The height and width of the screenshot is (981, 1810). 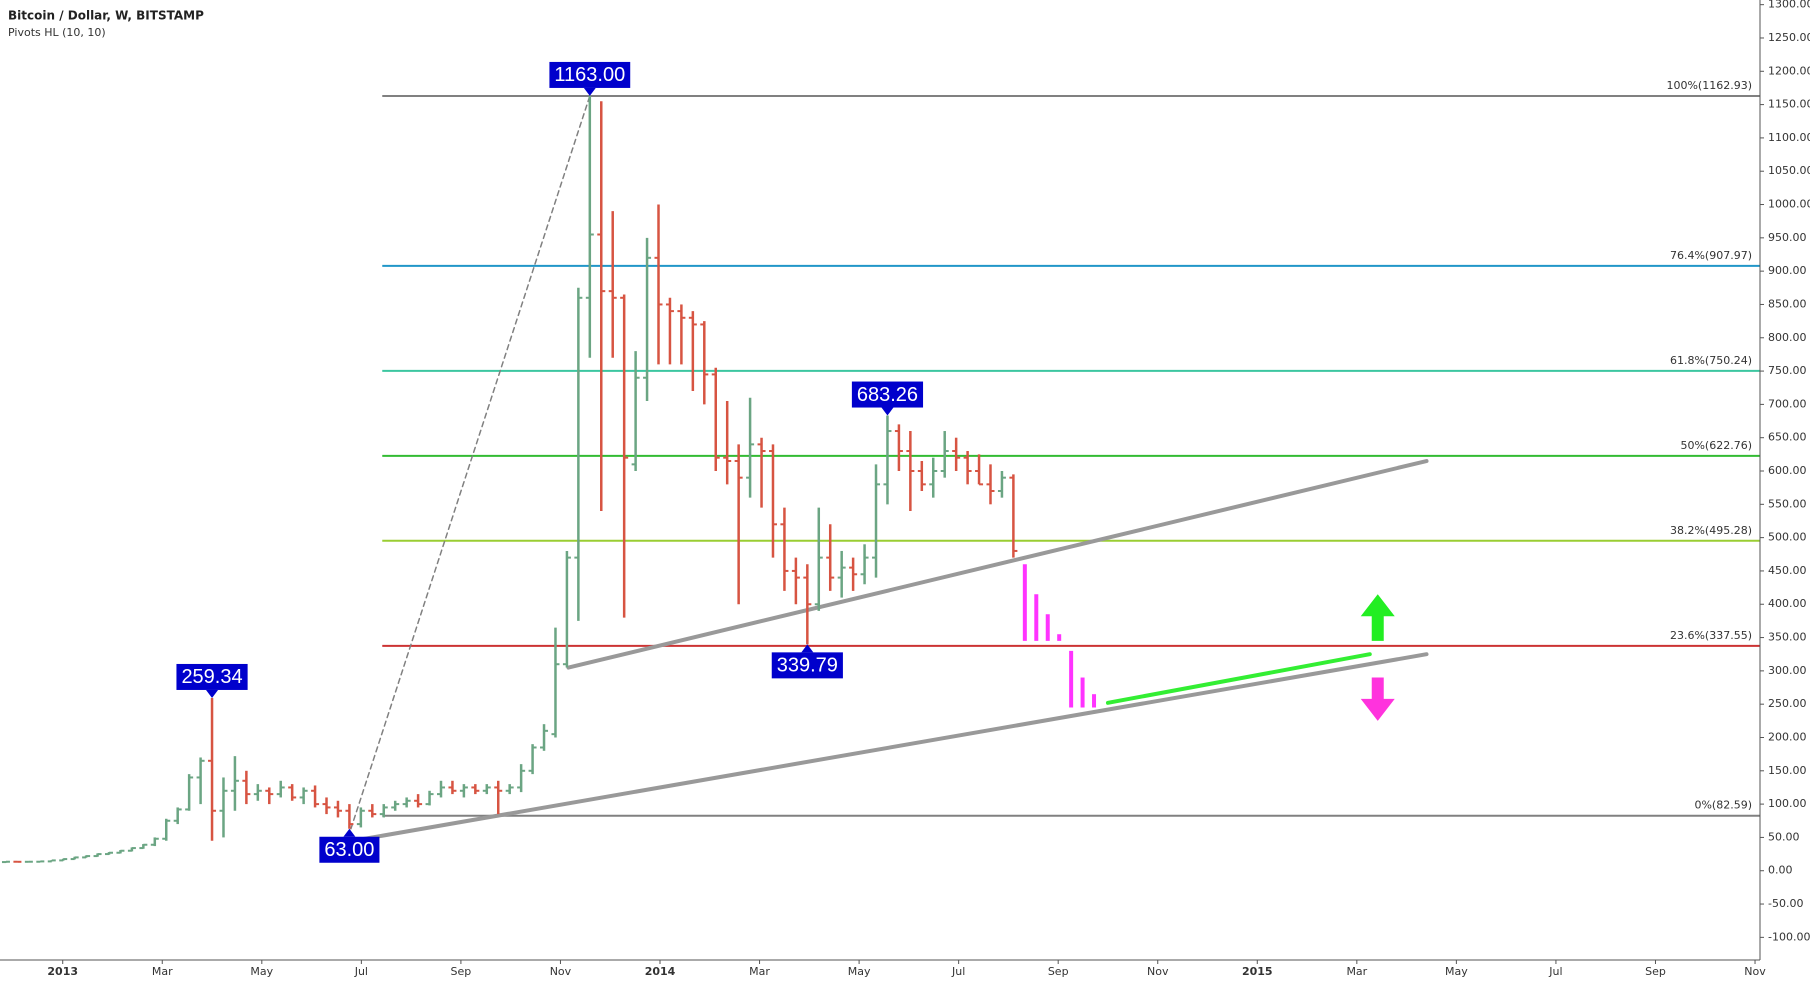 I want to click on y-tick-label: -100.00, so click(x=1789, y=936).